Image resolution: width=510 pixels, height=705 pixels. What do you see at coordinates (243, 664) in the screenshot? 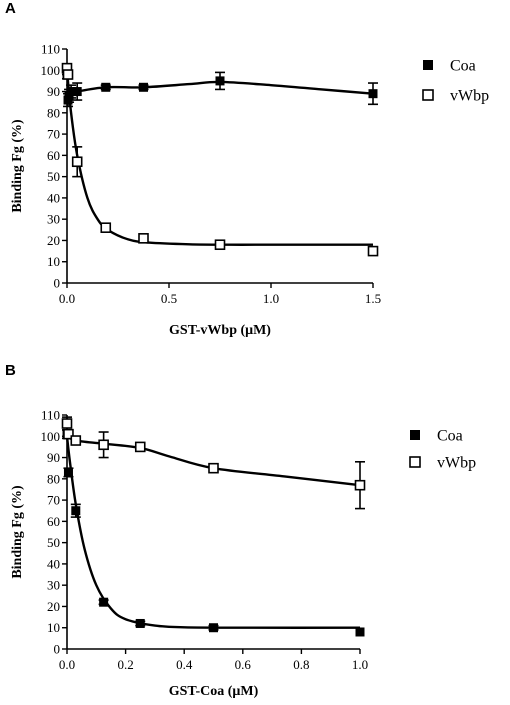
I see `x-tick-label: 0.6` at bounding box center [243, 664].